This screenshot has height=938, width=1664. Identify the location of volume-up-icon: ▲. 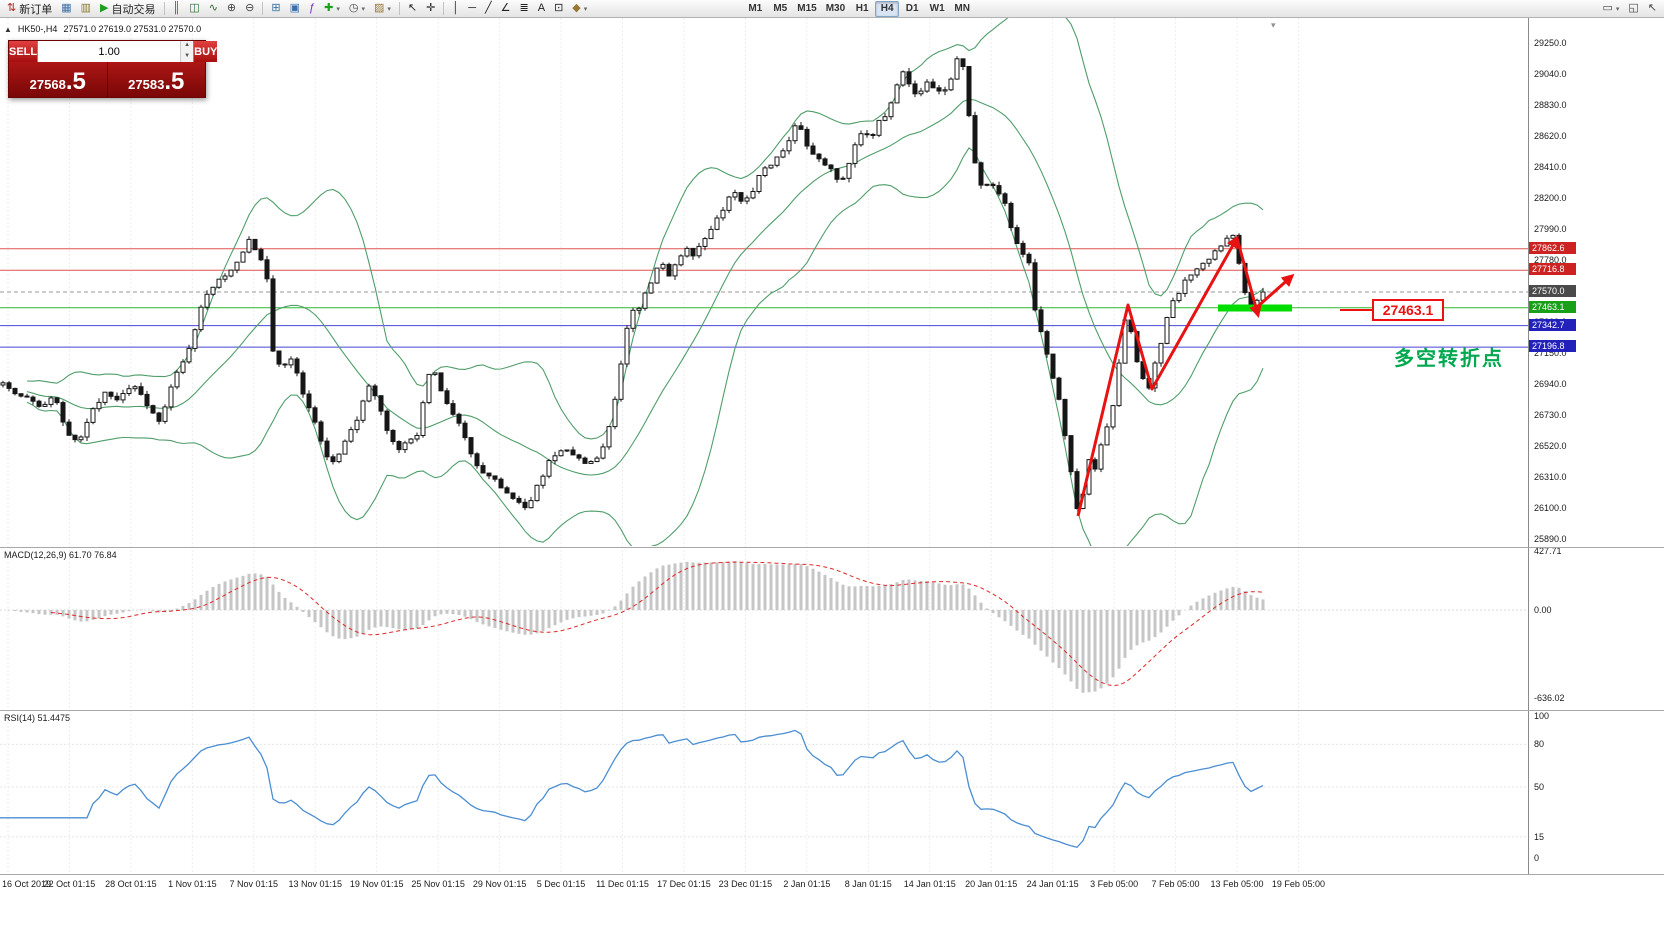
(187, 46).